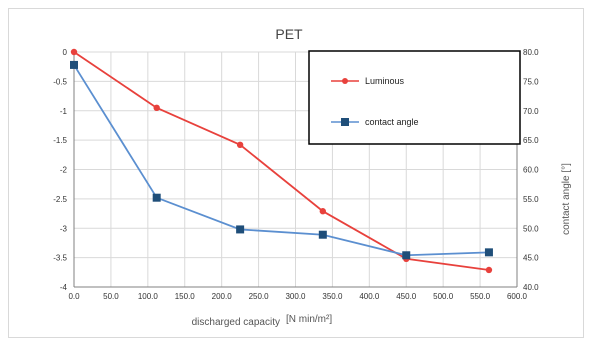  What do you see at coordinates (65, 52) in the screenshot?
I see `y-tick-label: 0` at bounding box center [65, 52].